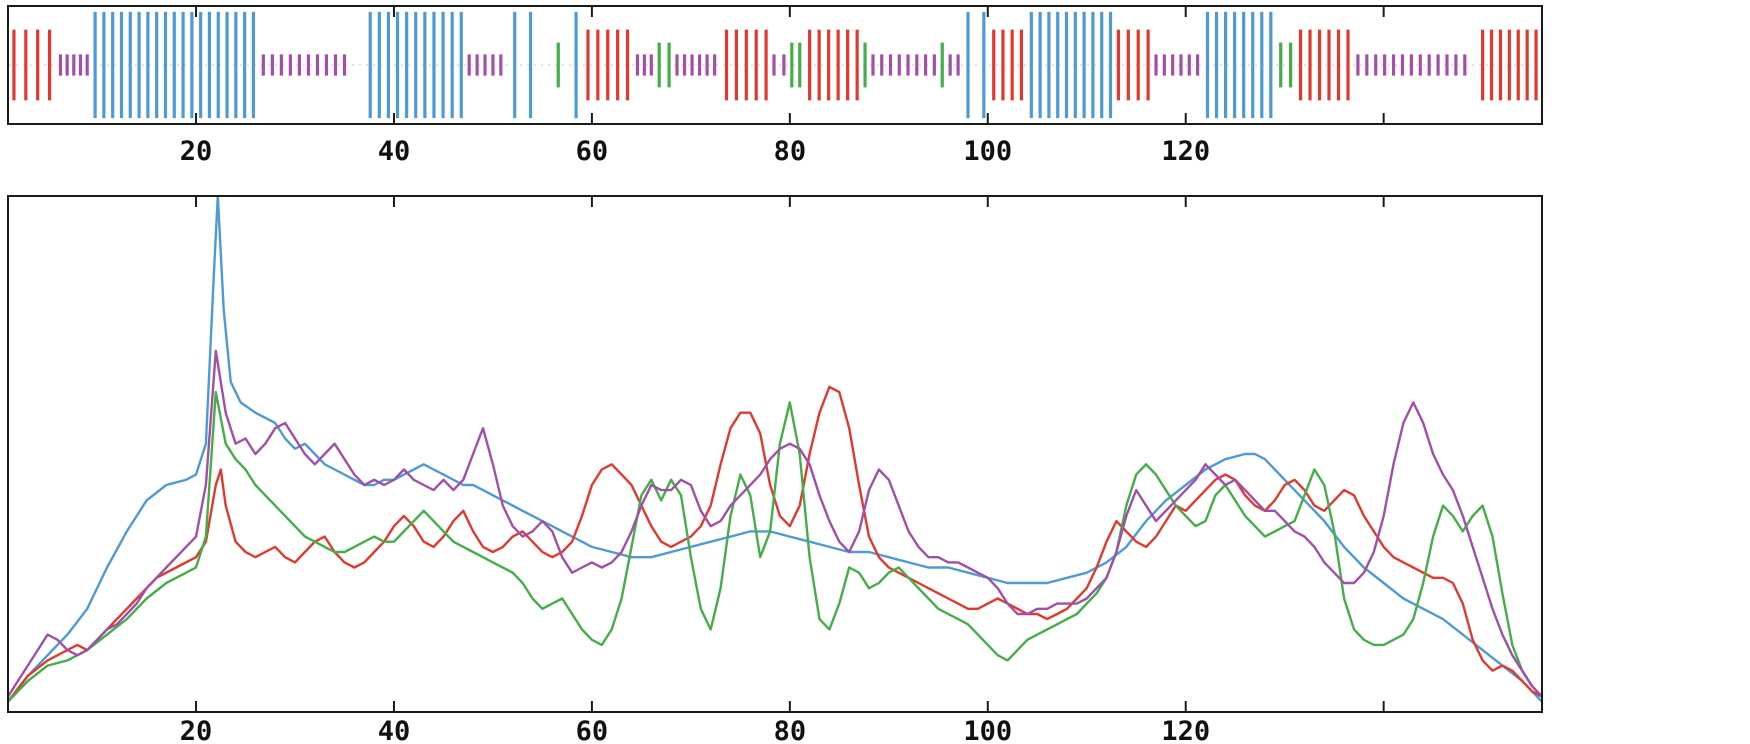  What do you see at coordinates (196, 730) in the screenshot?
I see `line-chart-panel-x-tick-label: 20` at bounding box center [196, 730].